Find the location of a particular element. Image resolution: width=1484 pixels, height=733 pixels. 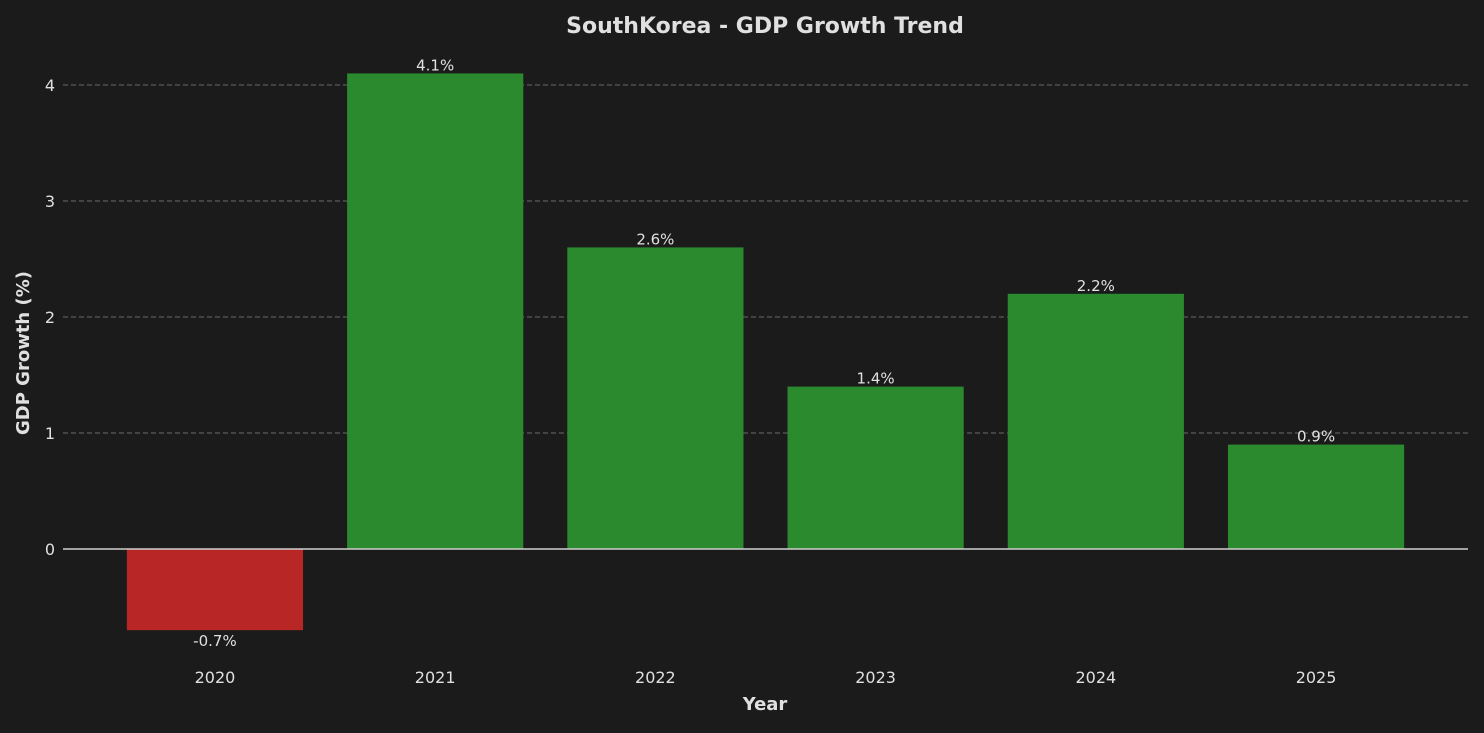

y-tick-label: 3 is located at coordinates (50, 201).